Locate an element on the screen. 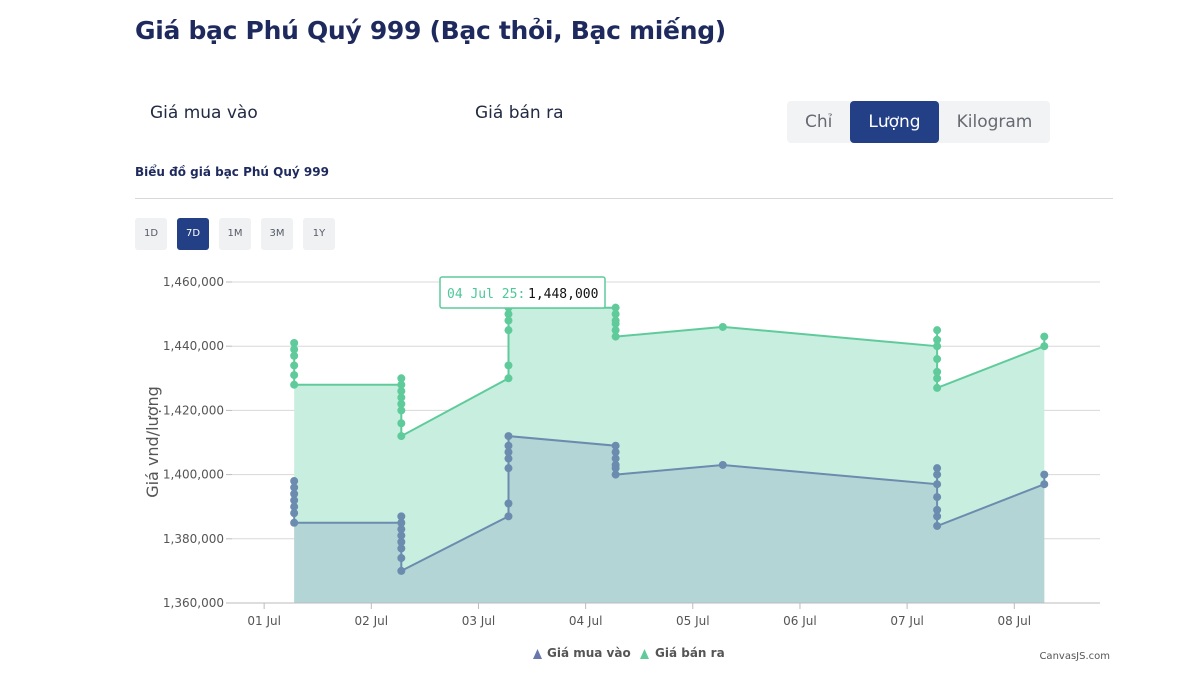 The width and height of the screenshot is (1200, 675). chart-subtitle: Biểu đồ giá bạc Phú Quý 999 is located at coordinates (232, 172).